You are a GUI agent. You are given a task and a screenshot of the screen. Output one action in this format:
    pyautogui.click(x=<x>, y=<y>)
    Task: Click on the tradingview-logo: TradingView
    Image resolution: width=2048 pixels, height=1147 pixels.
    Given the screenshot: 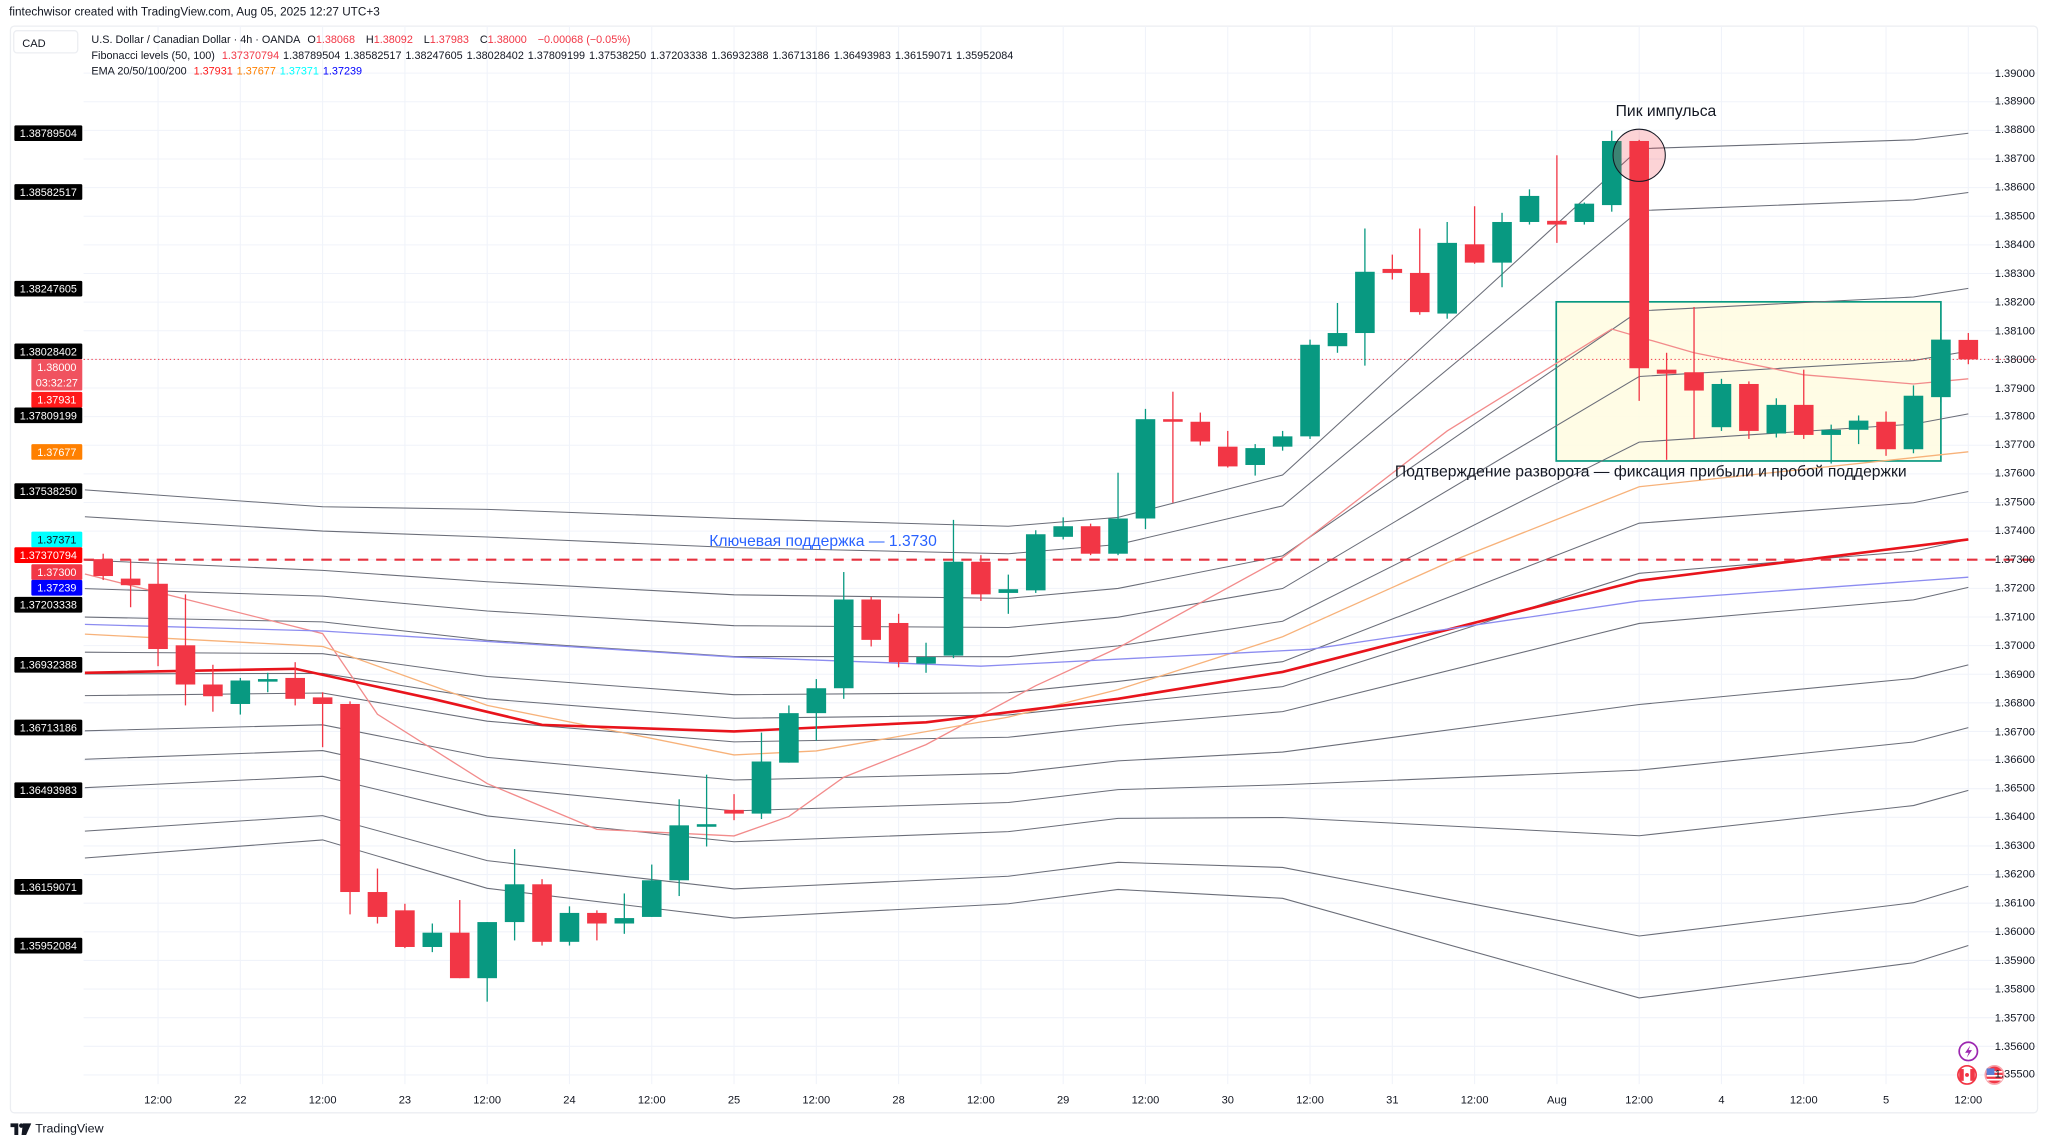 What is the action you would take?
    pyautogui.click(x=57, y=1129)
    